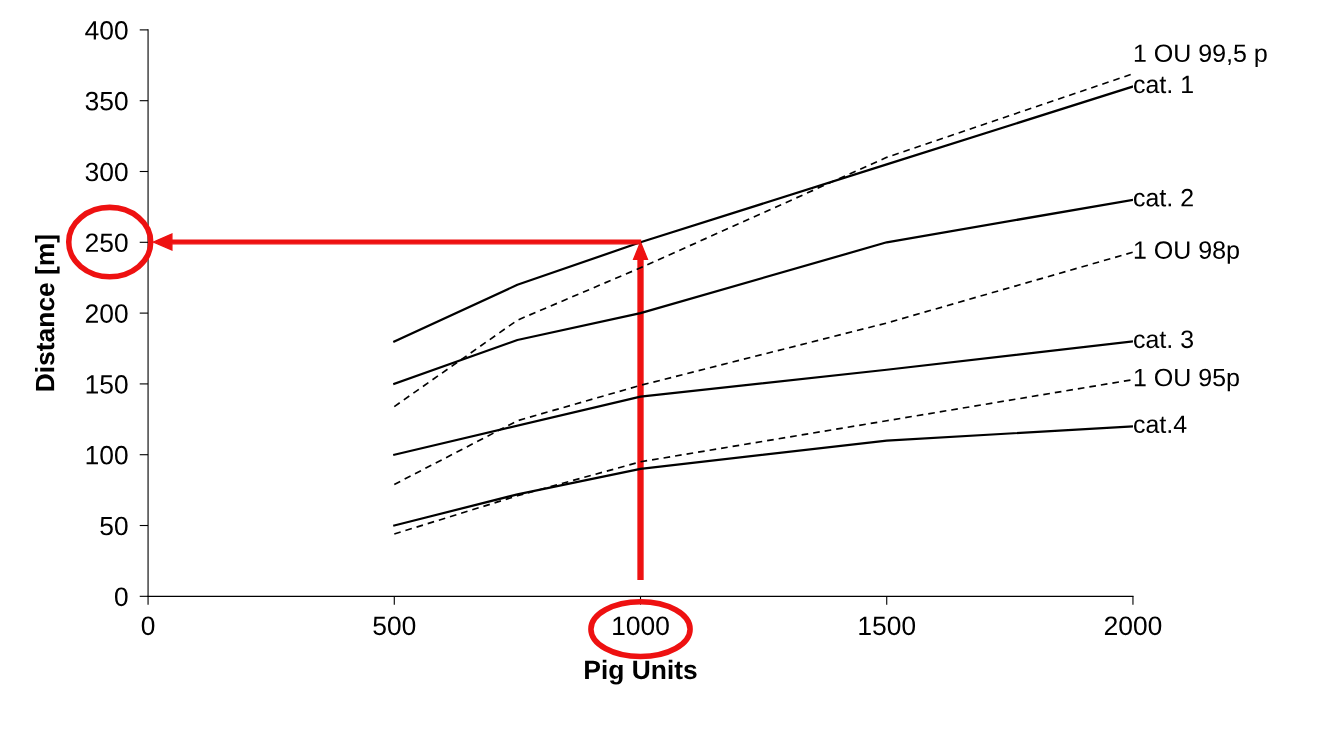 This screenshot has width=1322, height=729. Describe the element at coordinates (107, 384) in the screenshot. I see `y-tick-label: 150` at that location.